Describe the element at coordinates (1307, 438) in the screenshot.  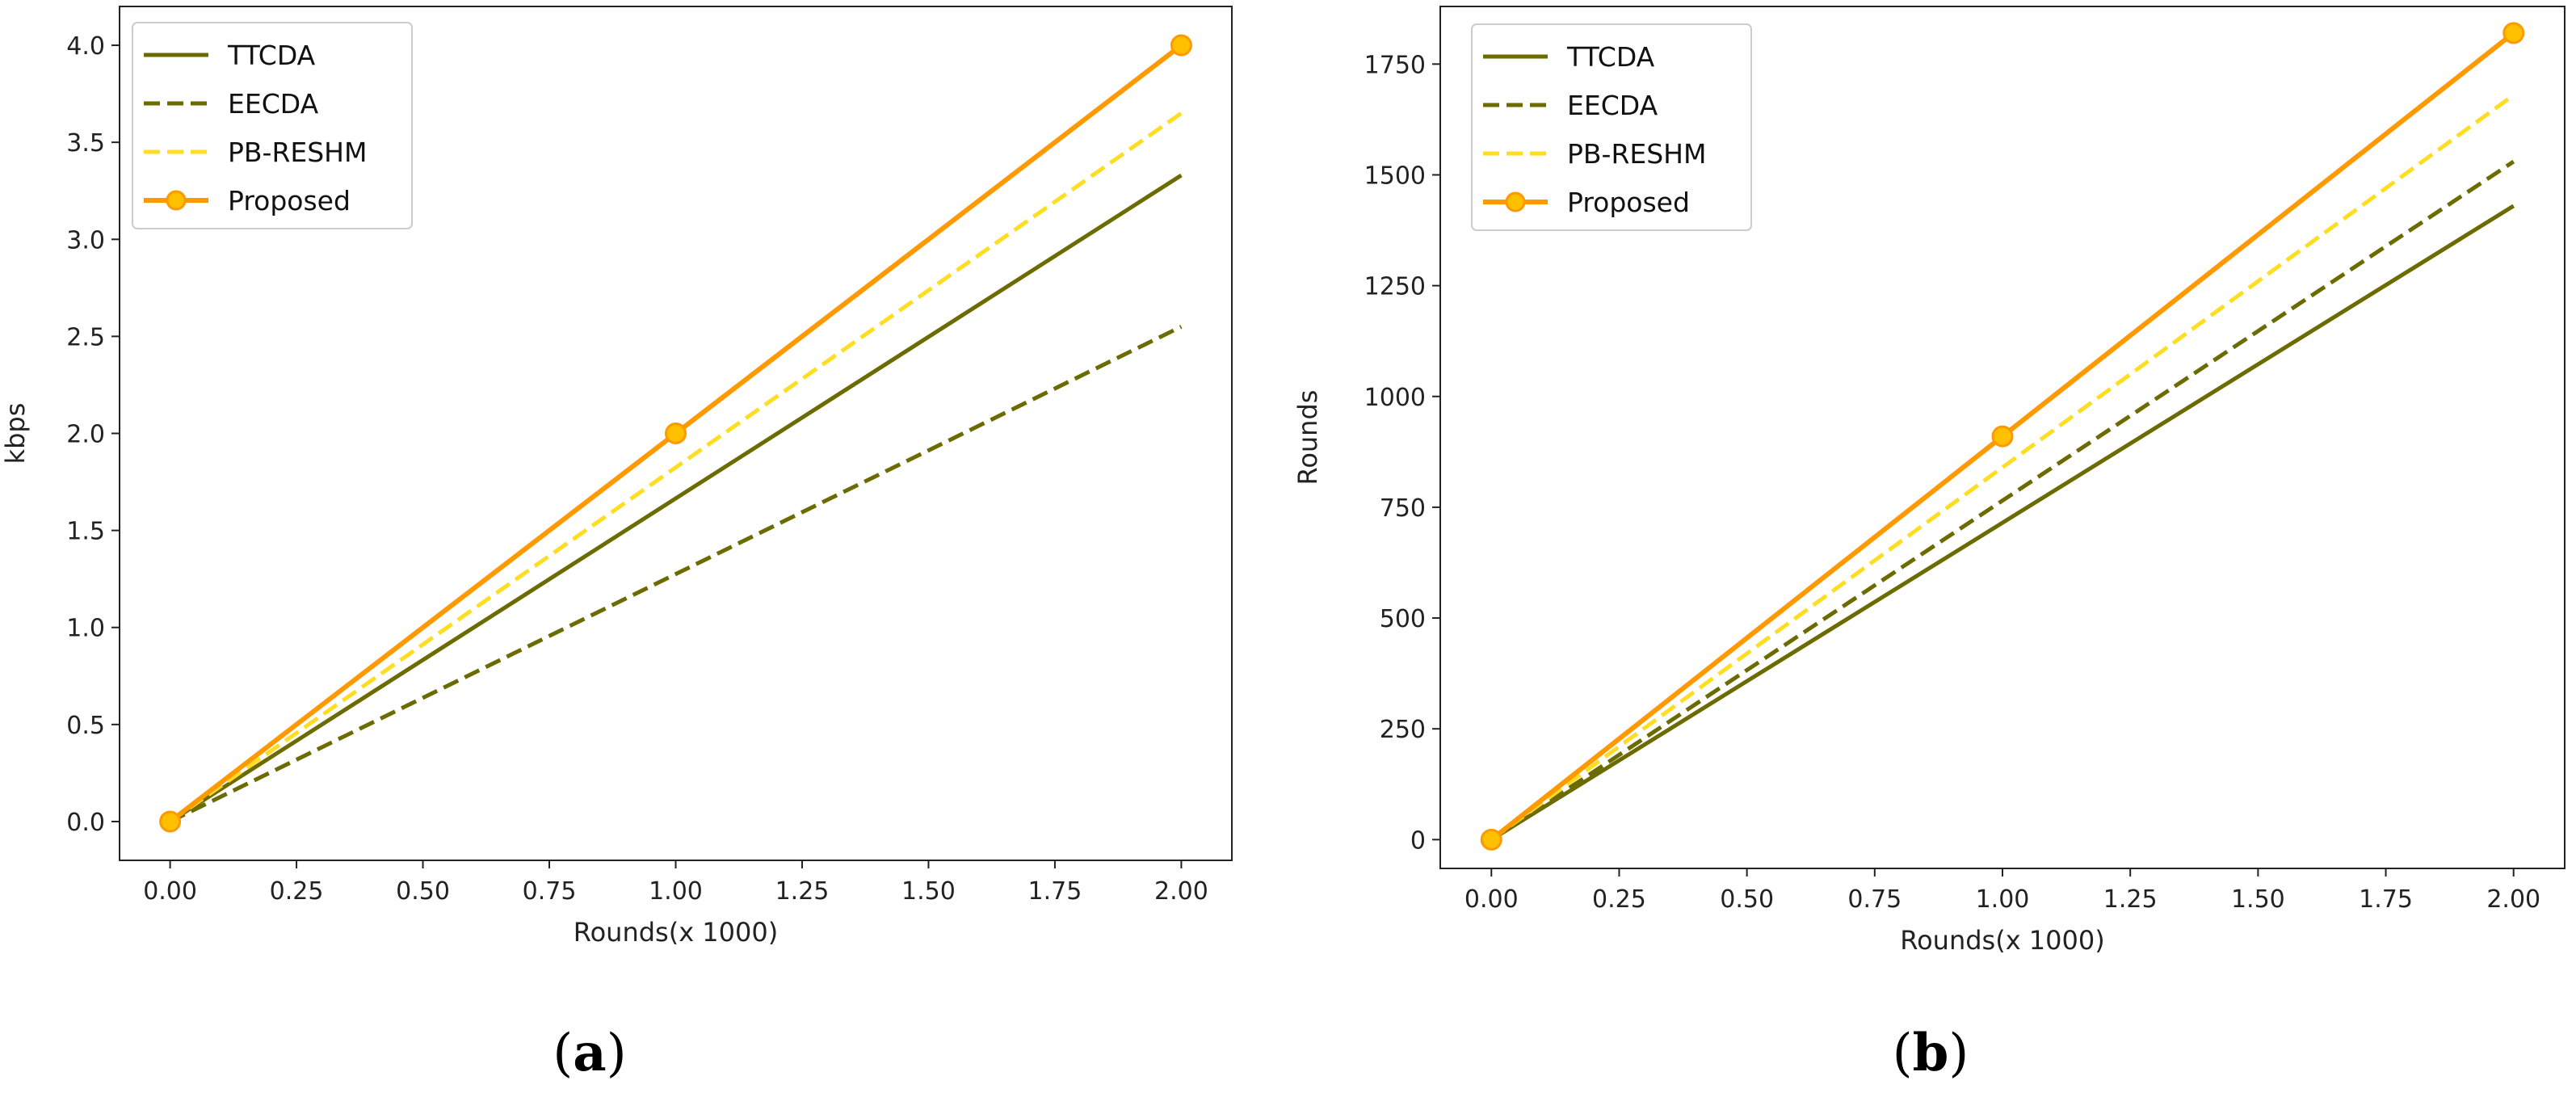
I see `y-axis-label: Rounds` at that location.